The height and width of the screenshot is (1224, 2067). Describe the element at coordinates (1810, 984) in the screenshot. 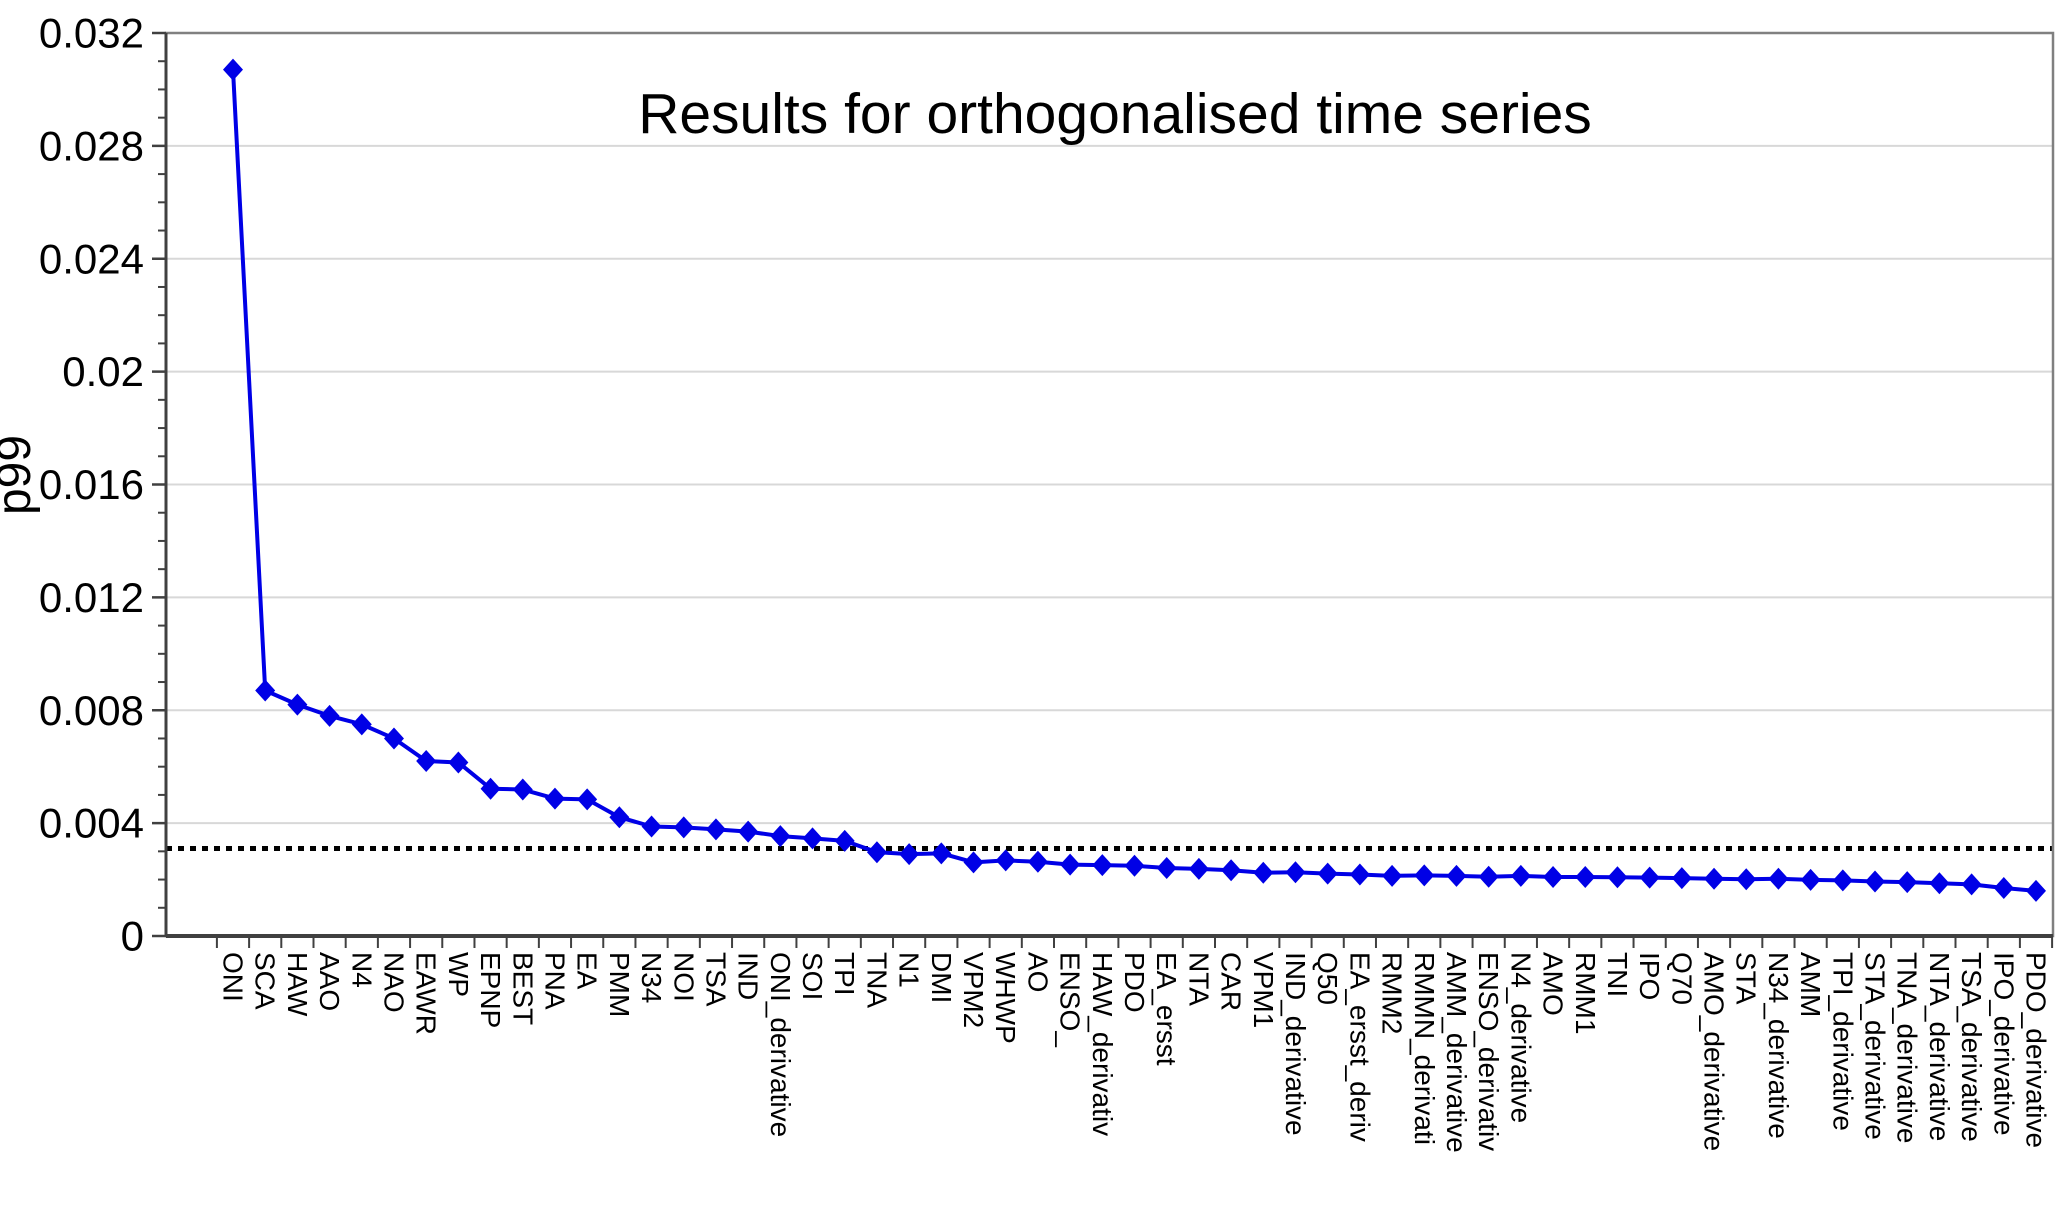

I see `x-tick-label: AMM` at that location.